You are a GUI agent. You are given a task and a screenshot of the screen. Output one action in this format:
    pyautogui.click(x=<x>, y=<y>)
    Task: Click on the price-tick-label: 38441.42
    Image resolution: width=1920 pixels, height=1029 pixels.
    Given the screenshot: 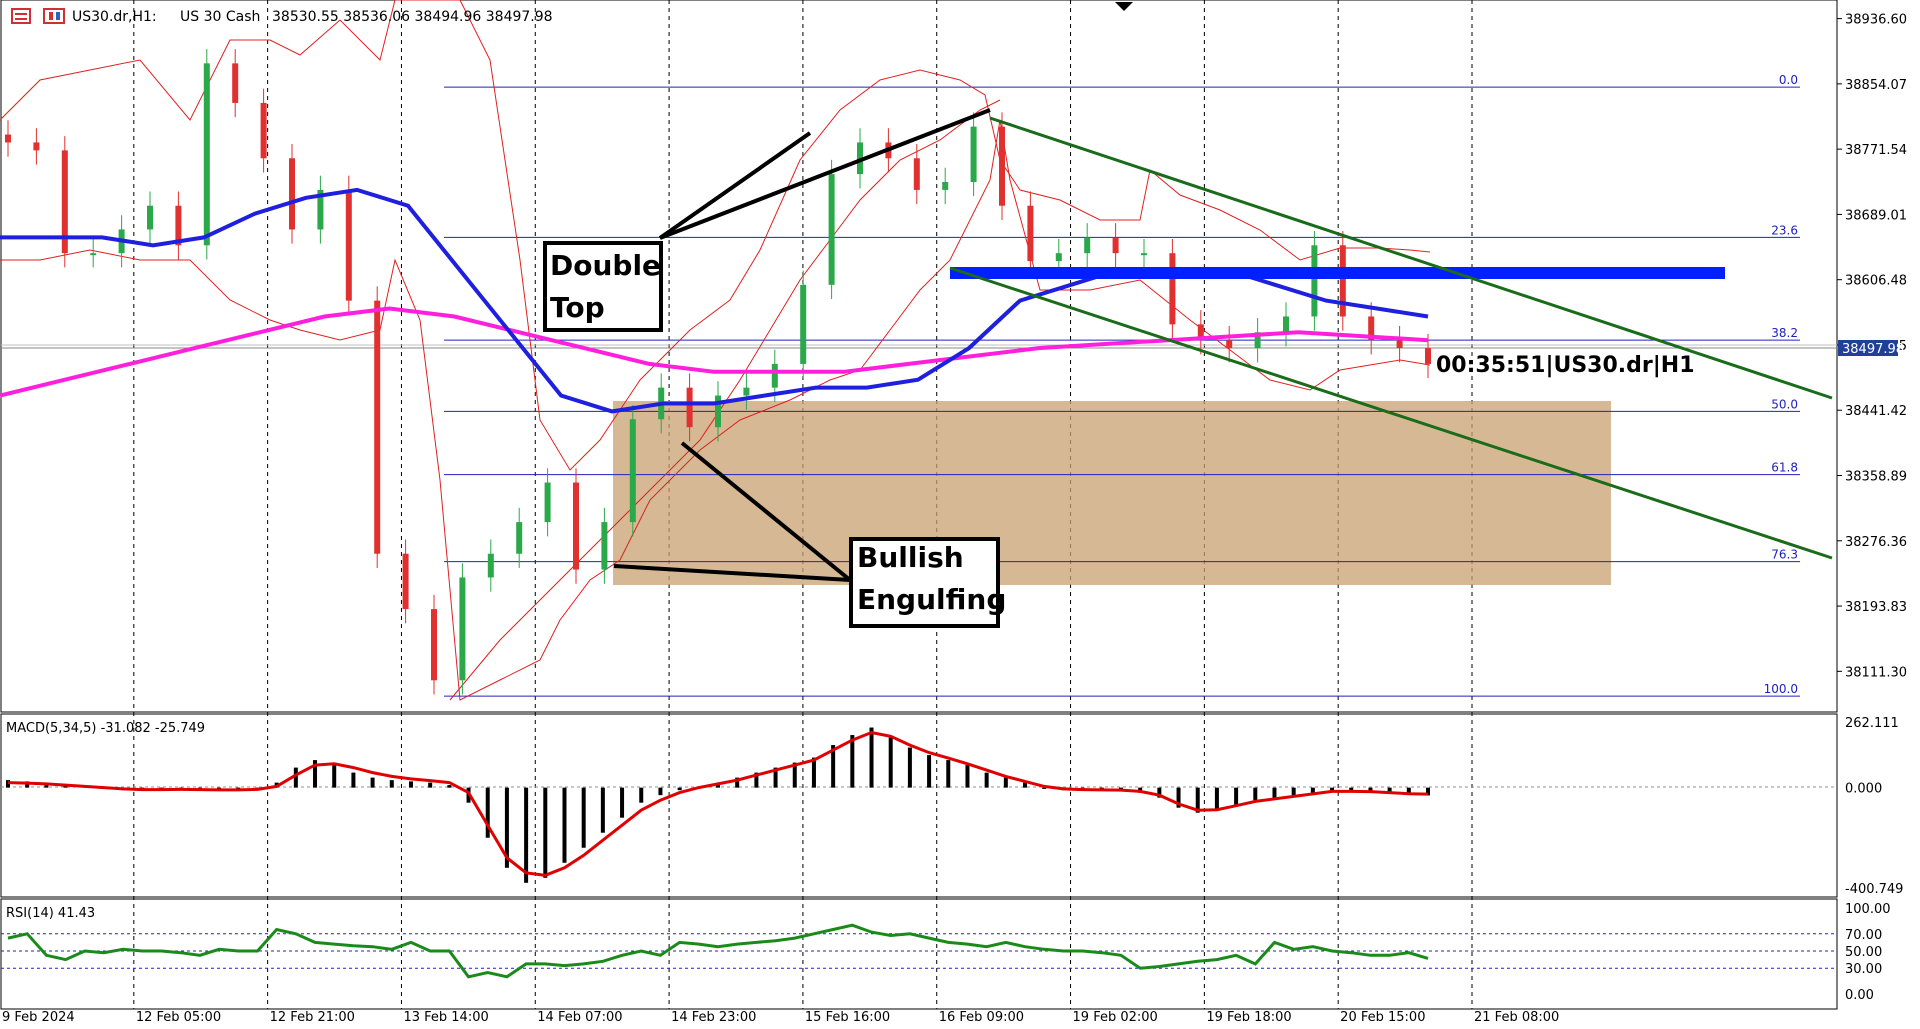 What is the action you would take?
    pyautogui.click(x=1876, y=411)
    